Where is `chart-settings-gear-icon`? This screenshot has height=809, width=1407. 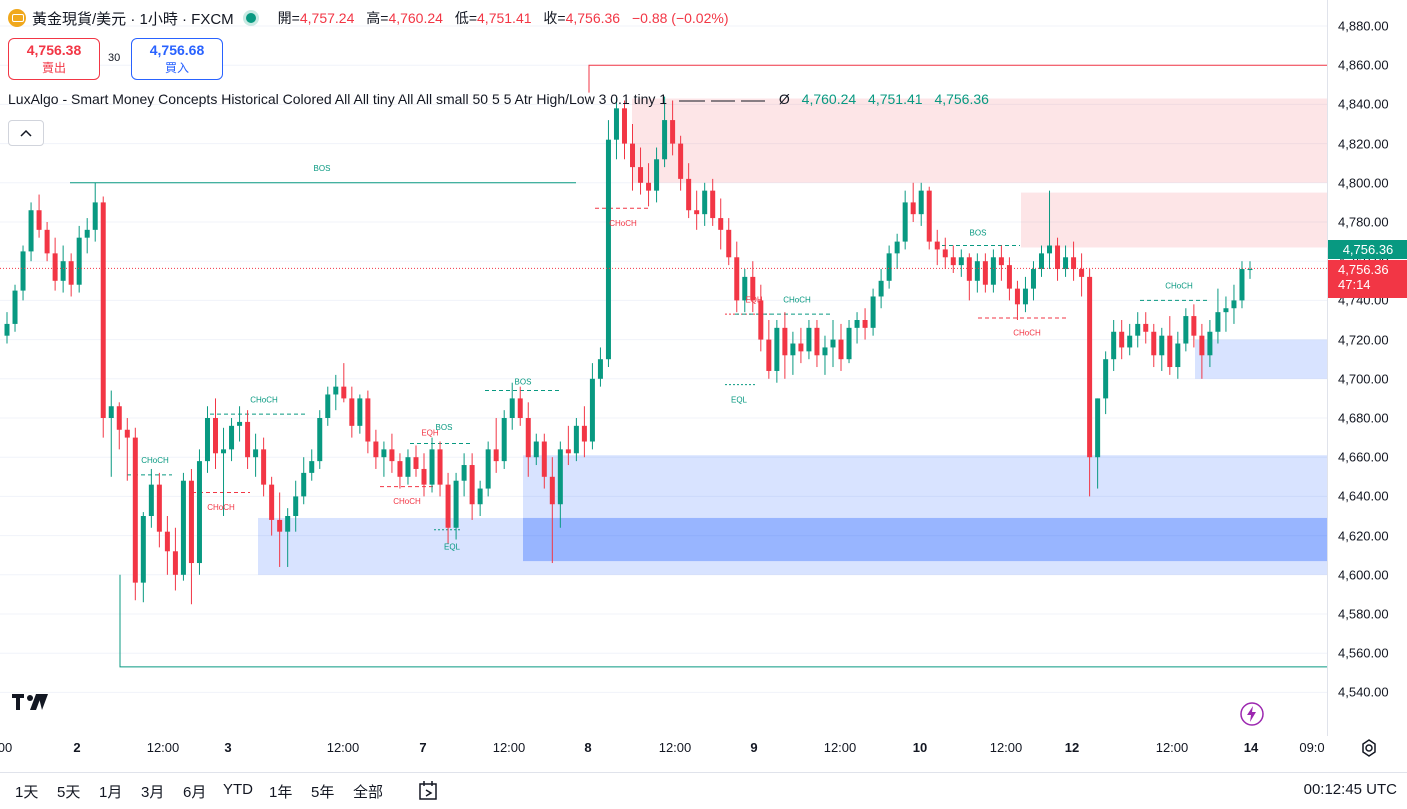
chart-settings-gear-icon is located at coordinates (1369, 750).